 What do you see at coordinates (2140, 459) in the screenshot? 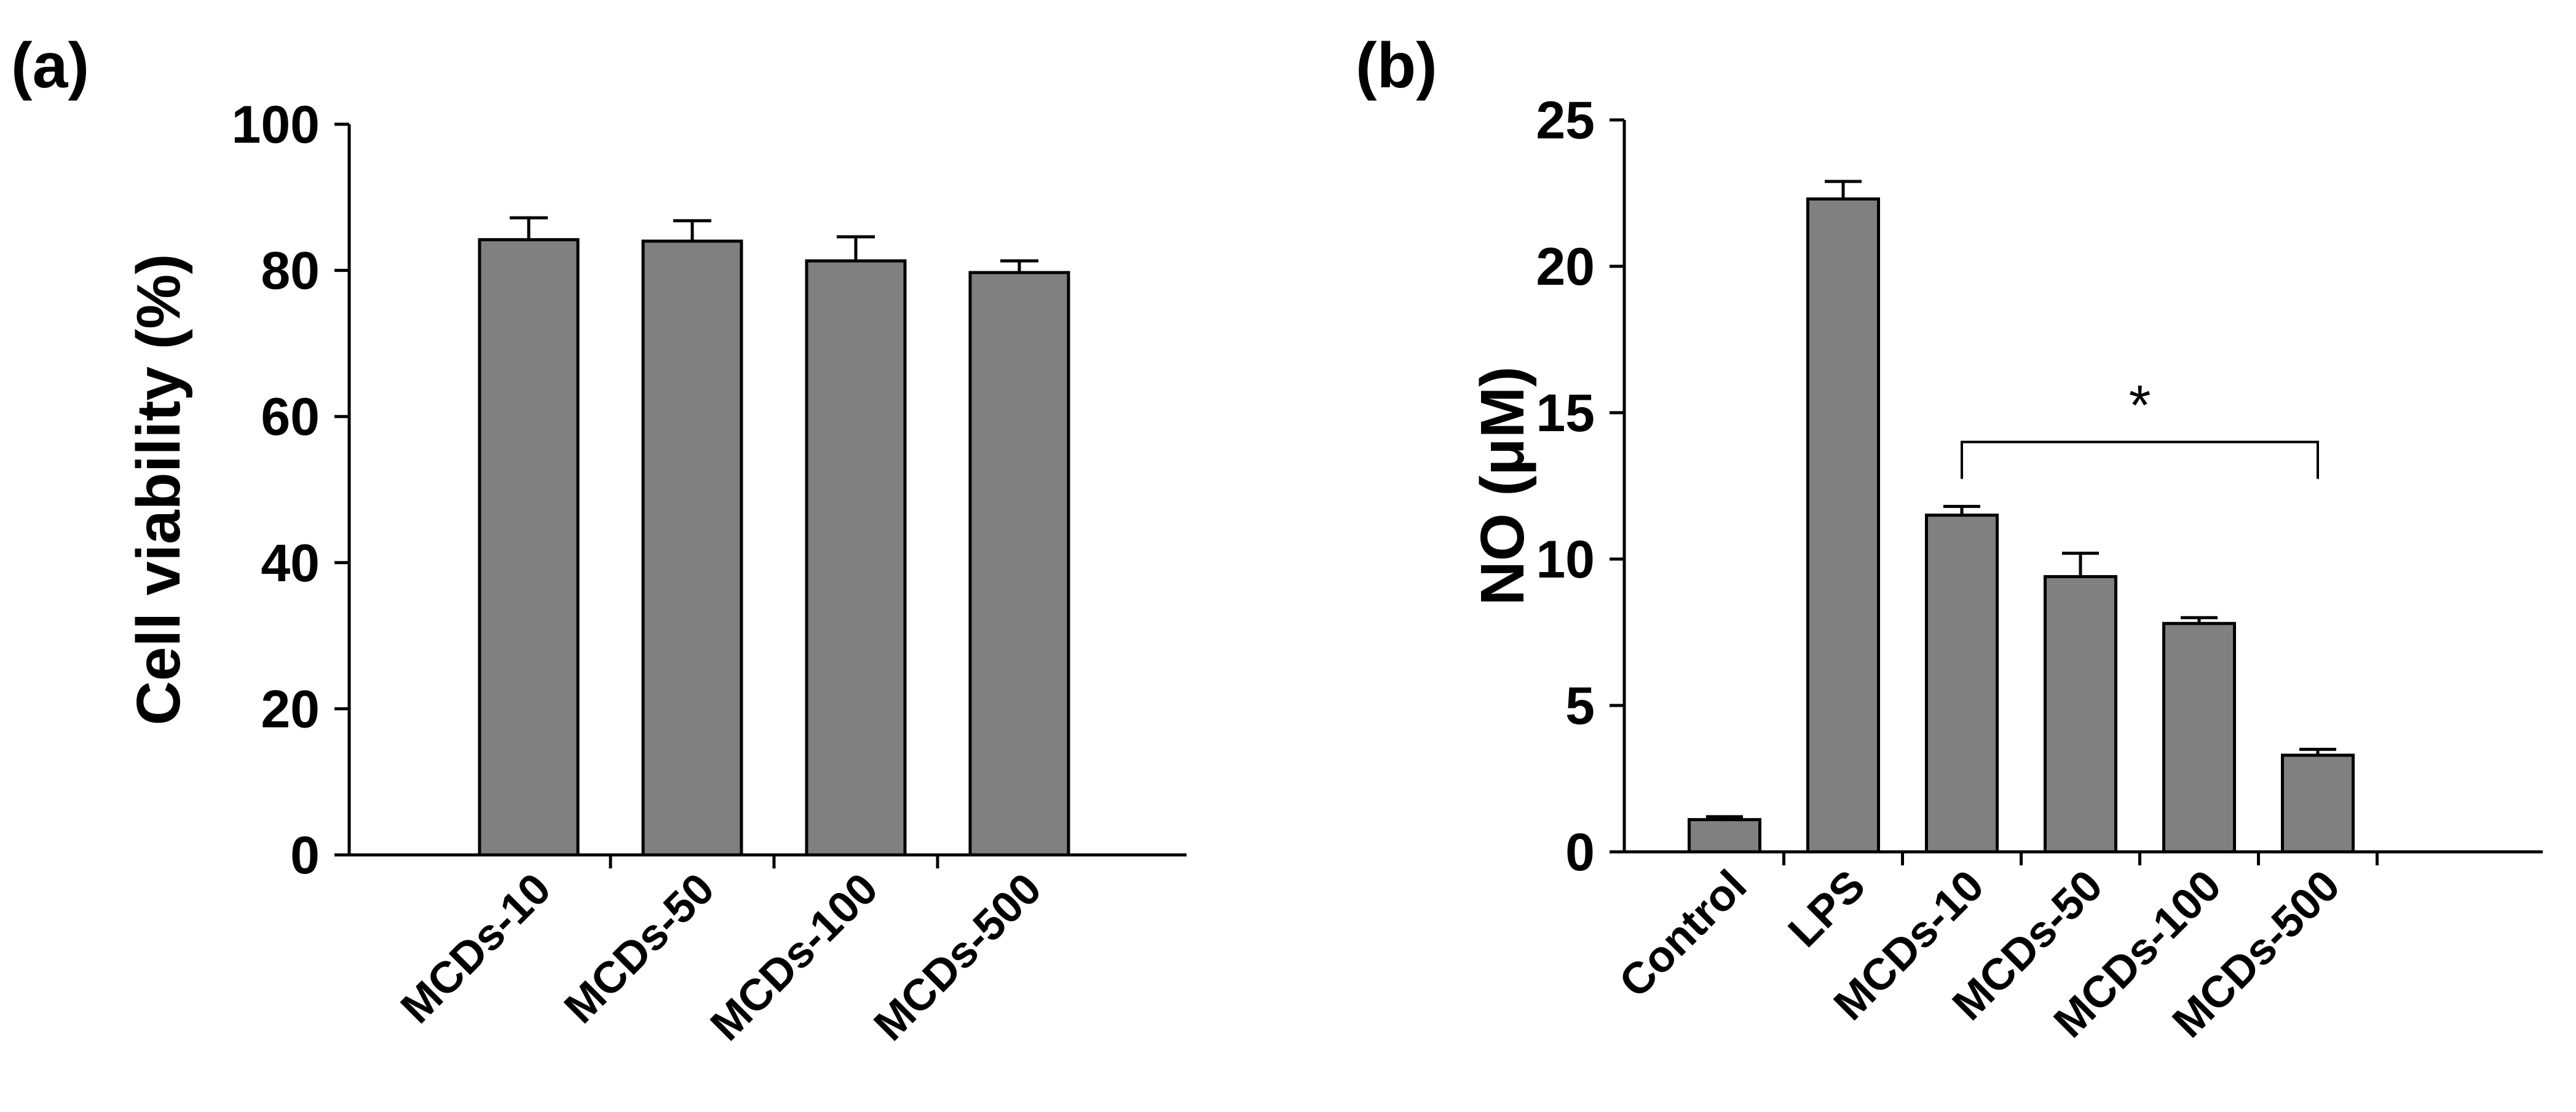
I see `significance-bracket` at bounding box center [2140, 459].